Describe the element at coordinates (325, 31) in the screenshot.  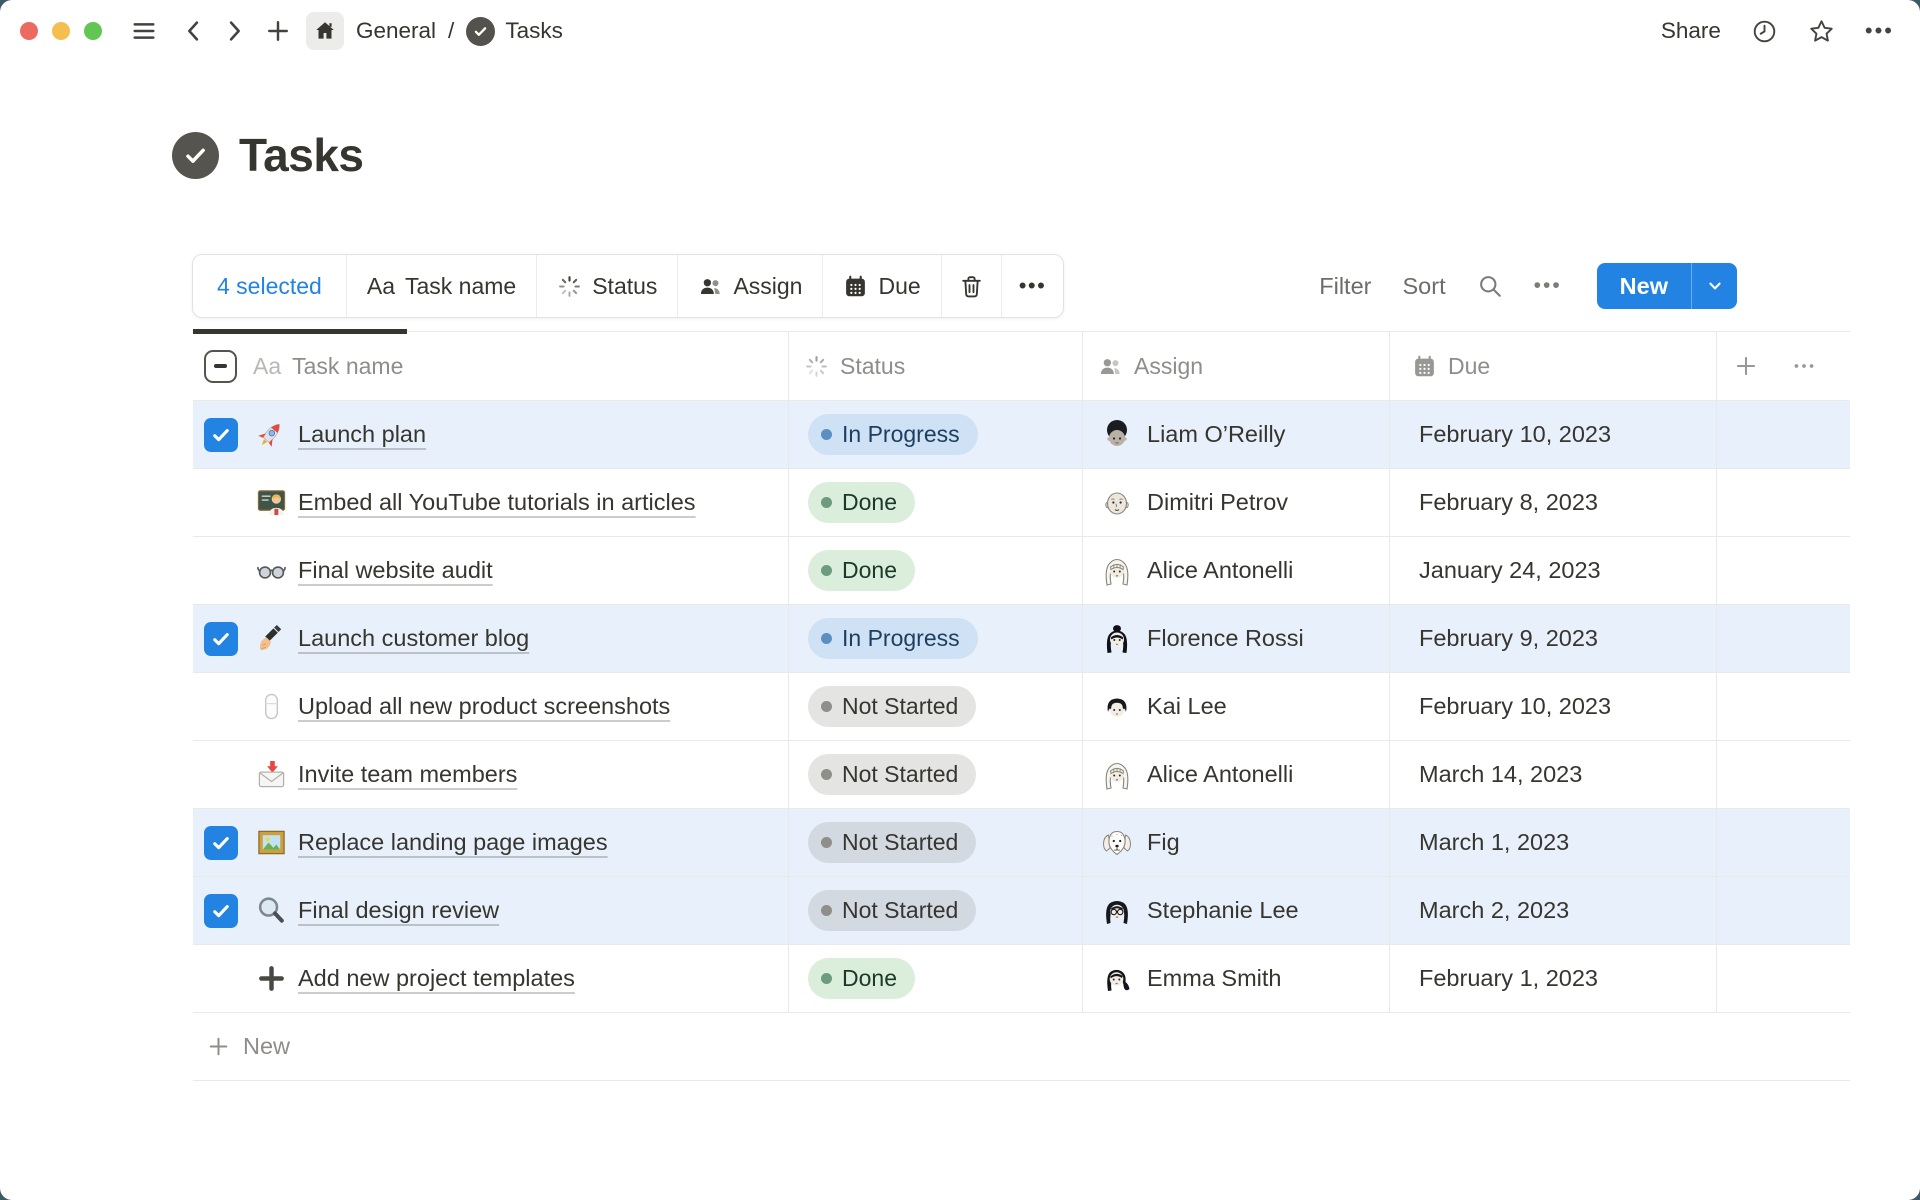
I see `home-button` at that location.